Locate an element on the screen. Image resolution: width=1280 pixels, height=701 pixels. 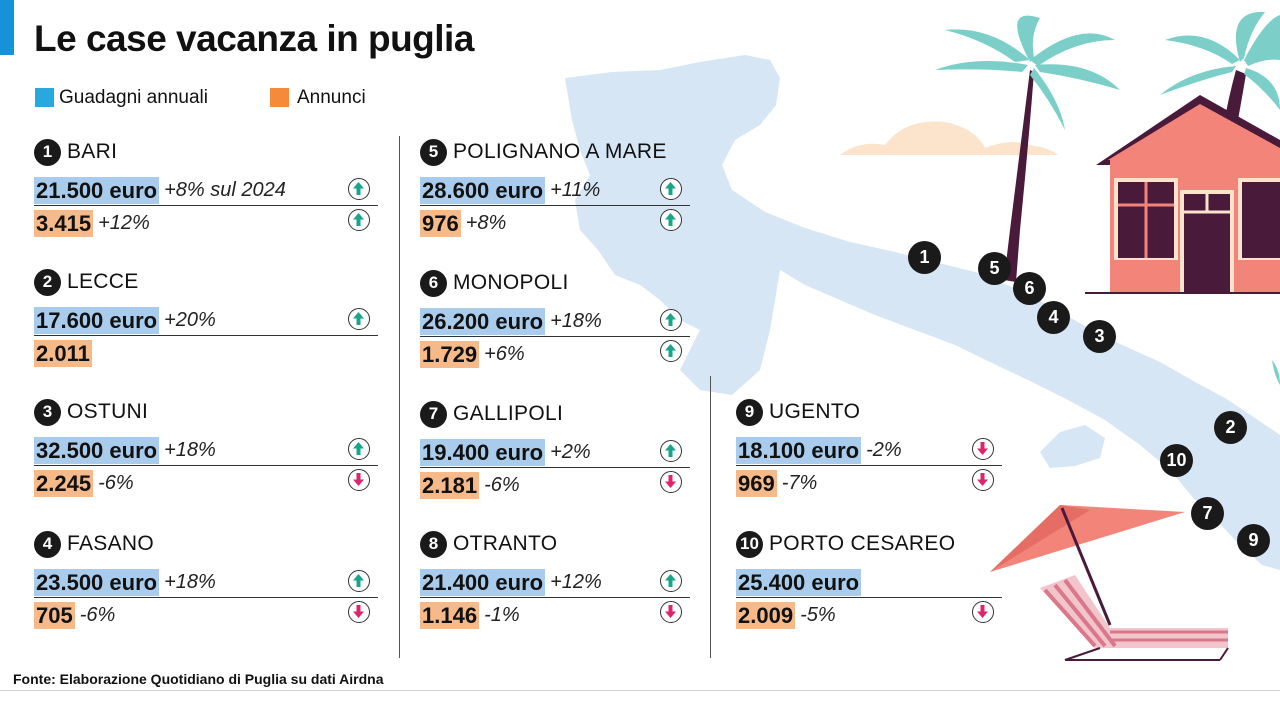
cloud-illustration is located at coordinates (949, 138).